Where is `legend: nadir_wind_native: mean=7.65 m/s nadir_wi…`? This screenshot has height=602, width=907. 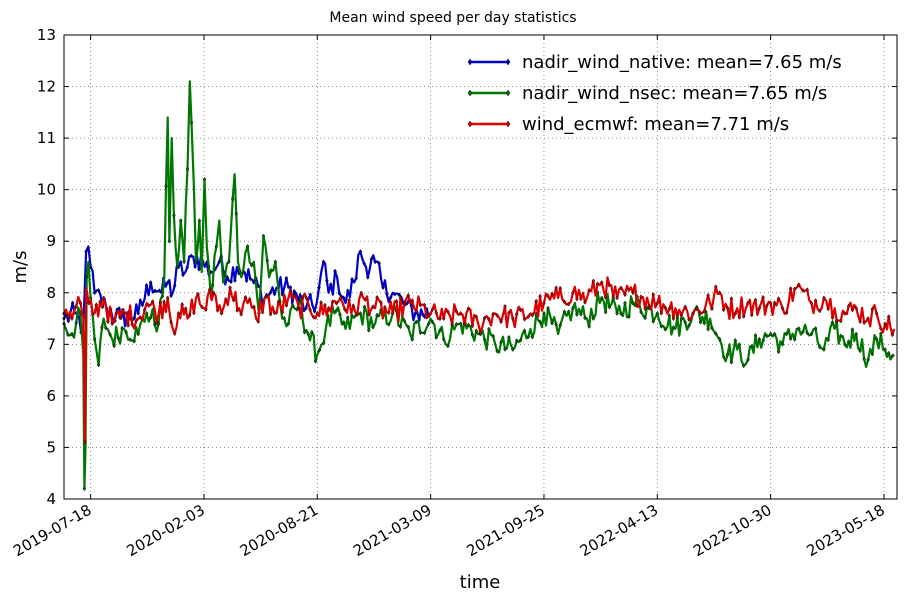
legend: nadir_wind_native: mean=7.65 m/s nadir_wi… is located at coordinates (654, 93).